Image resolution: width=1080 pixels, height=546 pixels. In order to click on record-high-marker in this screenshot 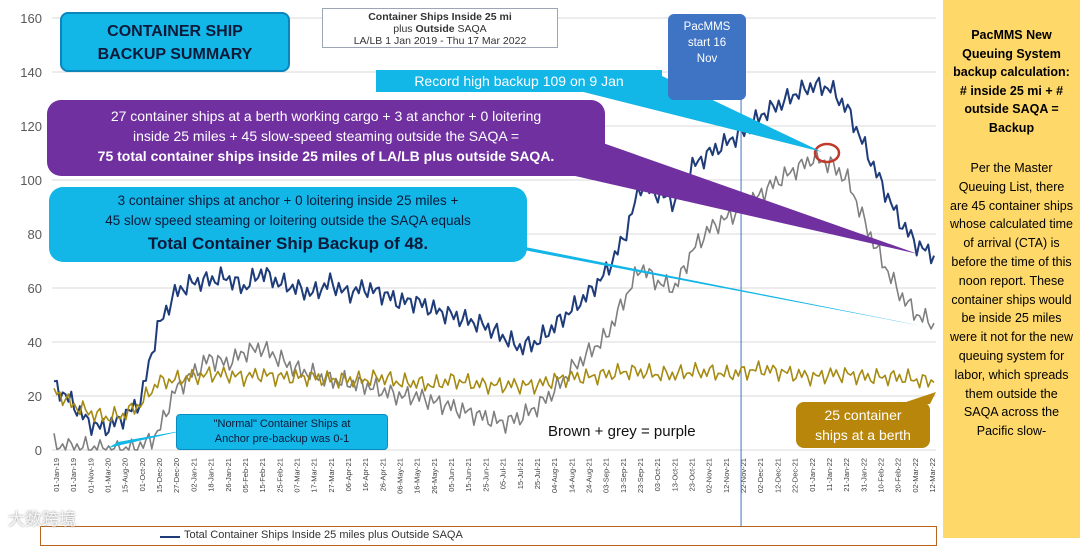, I will do `click(827, 153)`.